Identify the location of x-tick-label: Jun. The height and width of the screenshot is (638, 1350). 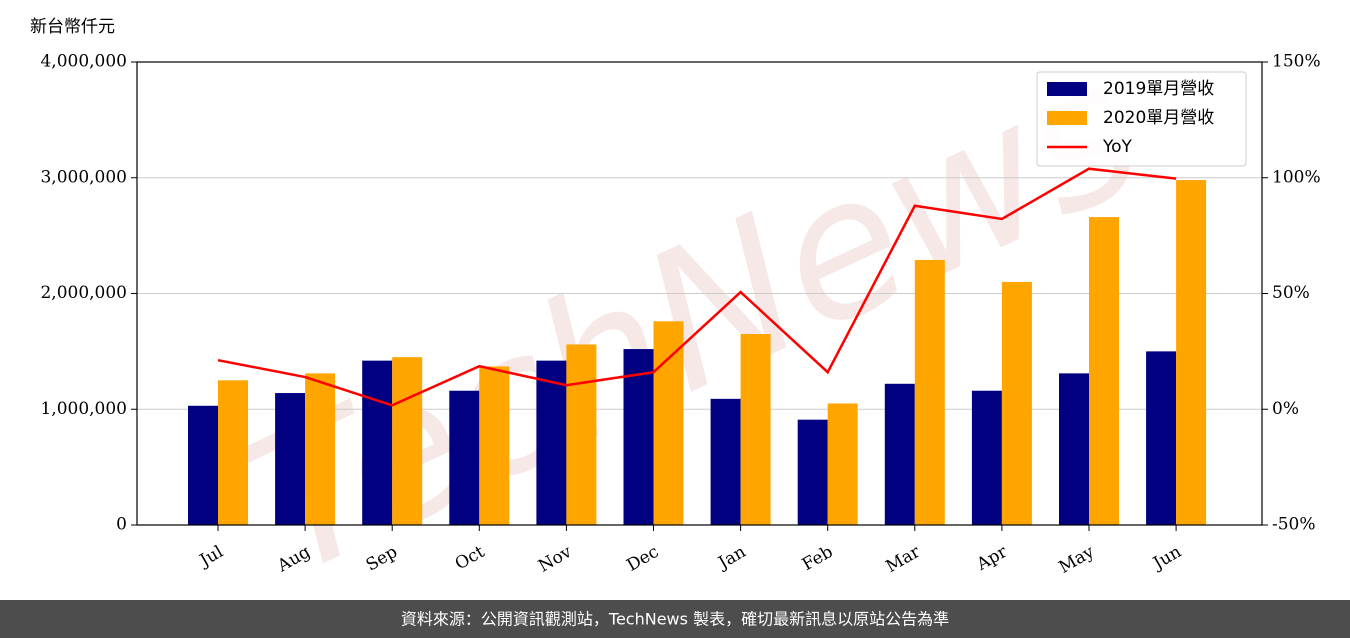
(1166, 558).